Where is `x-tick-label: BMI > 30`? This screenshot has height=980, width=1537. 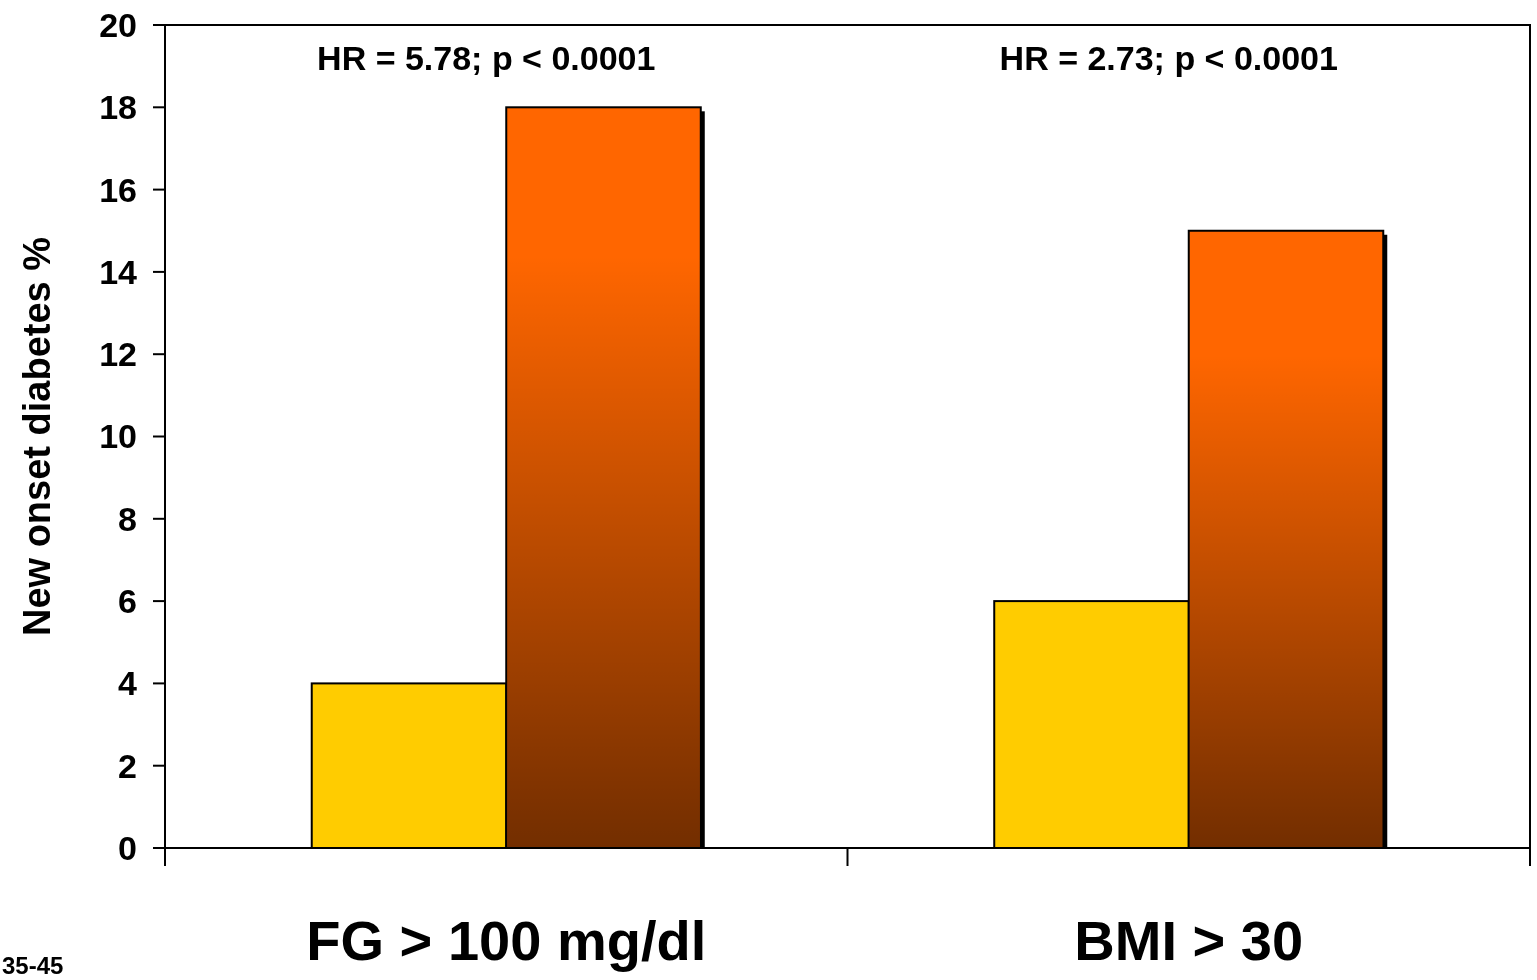
x-tick-label: BMI > 30 is located at coordinates (1189, 940).